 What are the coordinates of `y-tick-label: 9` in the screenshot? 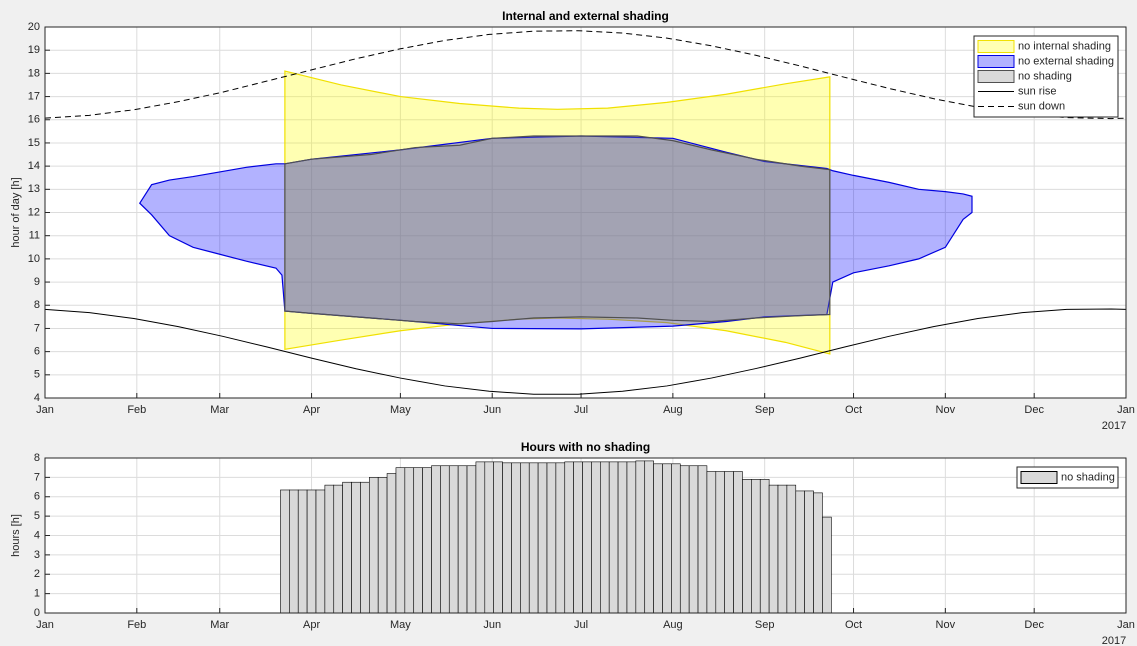 It's located at (37, 282).